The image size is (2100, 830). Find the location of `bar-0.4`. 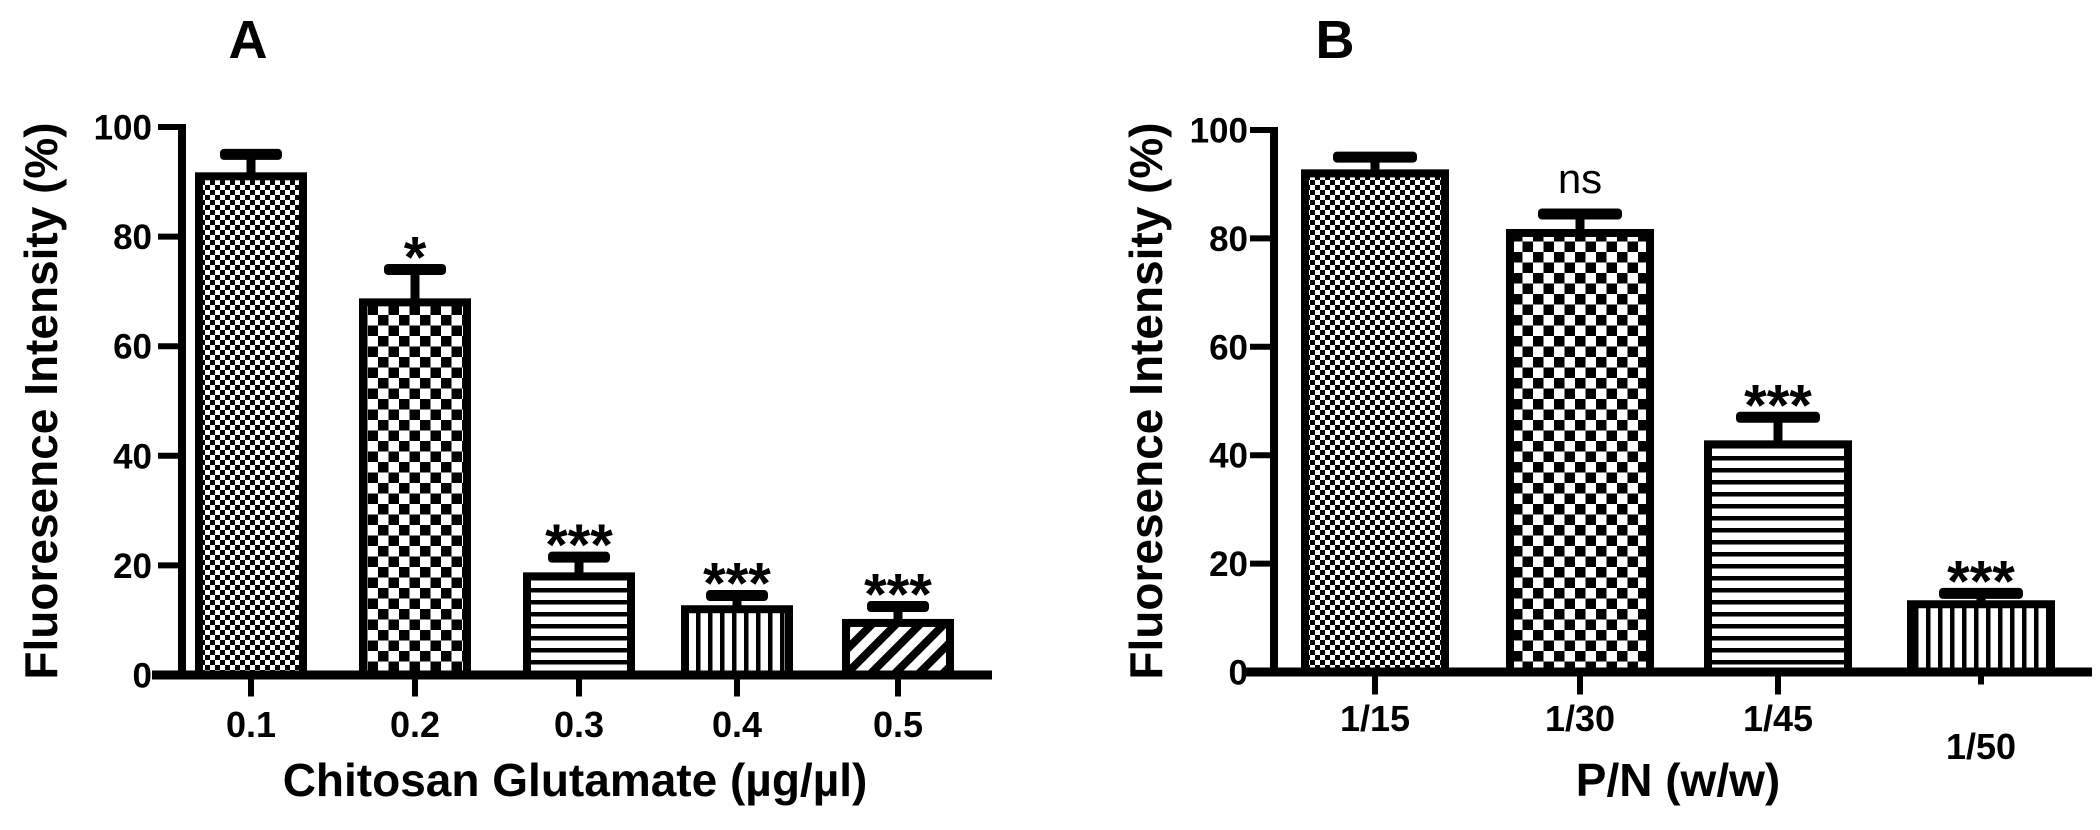

bar-0.4 is located at coordinates (737, 642).